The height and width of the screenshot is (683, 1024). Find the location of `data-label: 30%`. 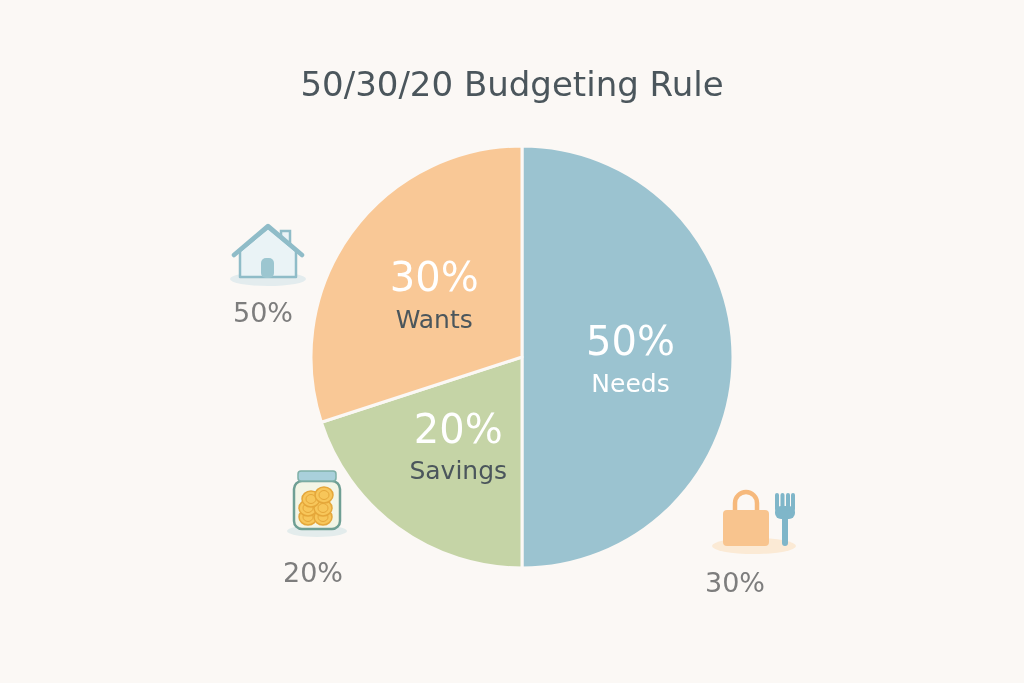

data-label: 30% is located at coordinates (434, 277).